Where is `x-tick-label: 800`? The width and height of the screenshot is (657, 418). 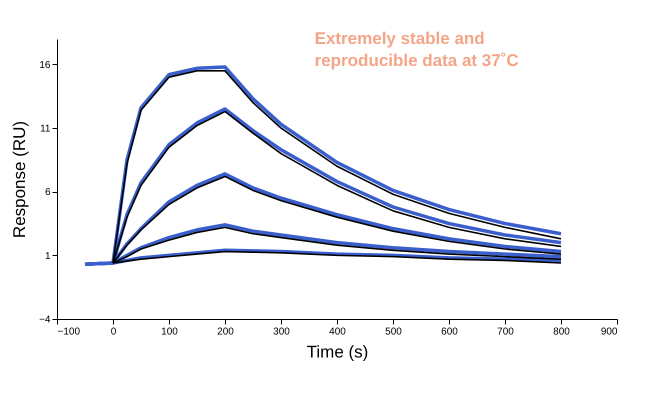
x-tick-label: 800 is located at coordinates (561, 332).